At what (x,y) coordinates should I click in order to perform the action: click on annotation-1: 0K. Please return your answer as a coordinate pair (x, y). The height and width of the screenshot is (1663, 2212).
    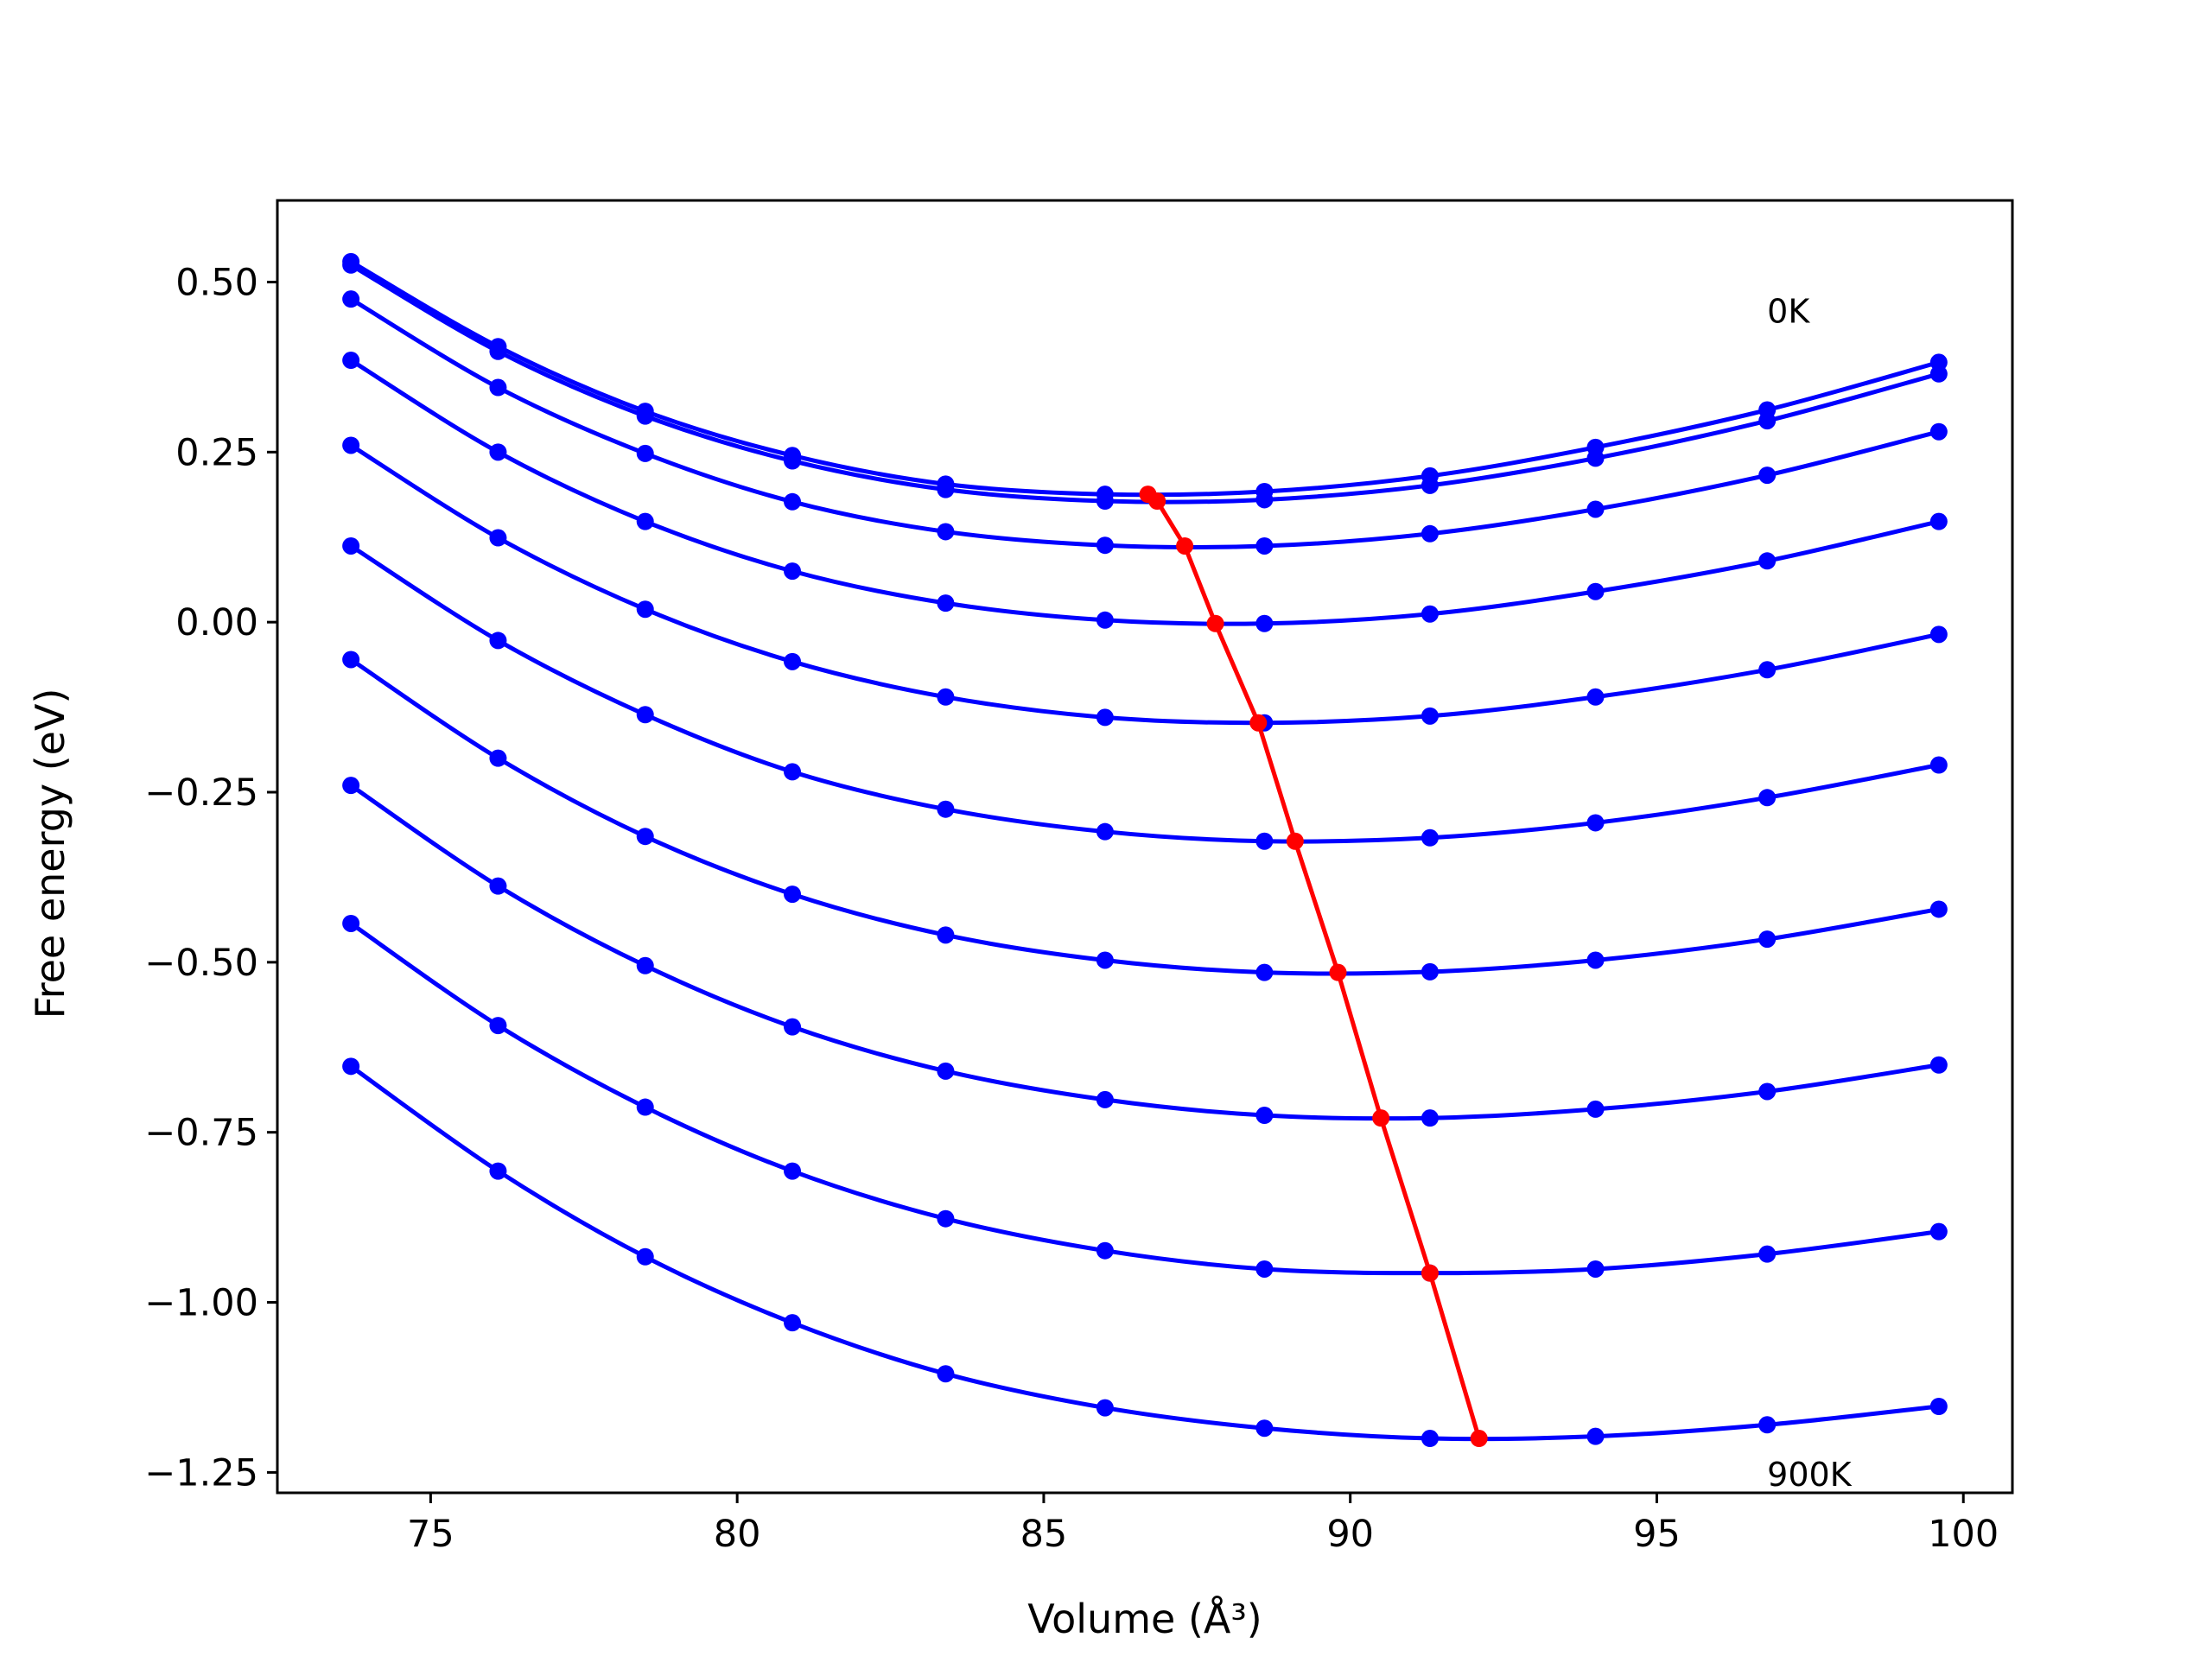
    Looking at the image, I should click on (1788, 312).